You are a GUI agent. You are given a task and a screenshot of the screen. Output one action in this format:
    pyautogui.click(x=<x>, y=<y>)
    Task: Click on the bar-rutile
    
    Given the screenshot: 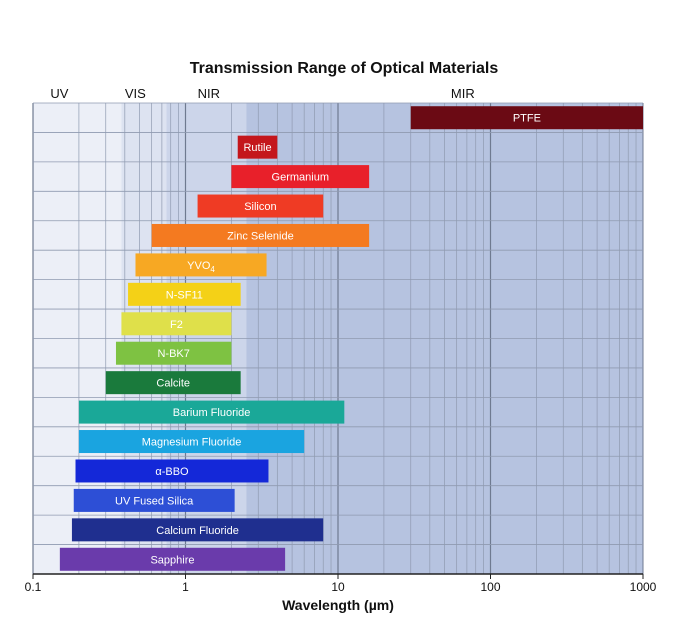 What is the action you would take?
    pyautogui.click(x=257, y=147)
    